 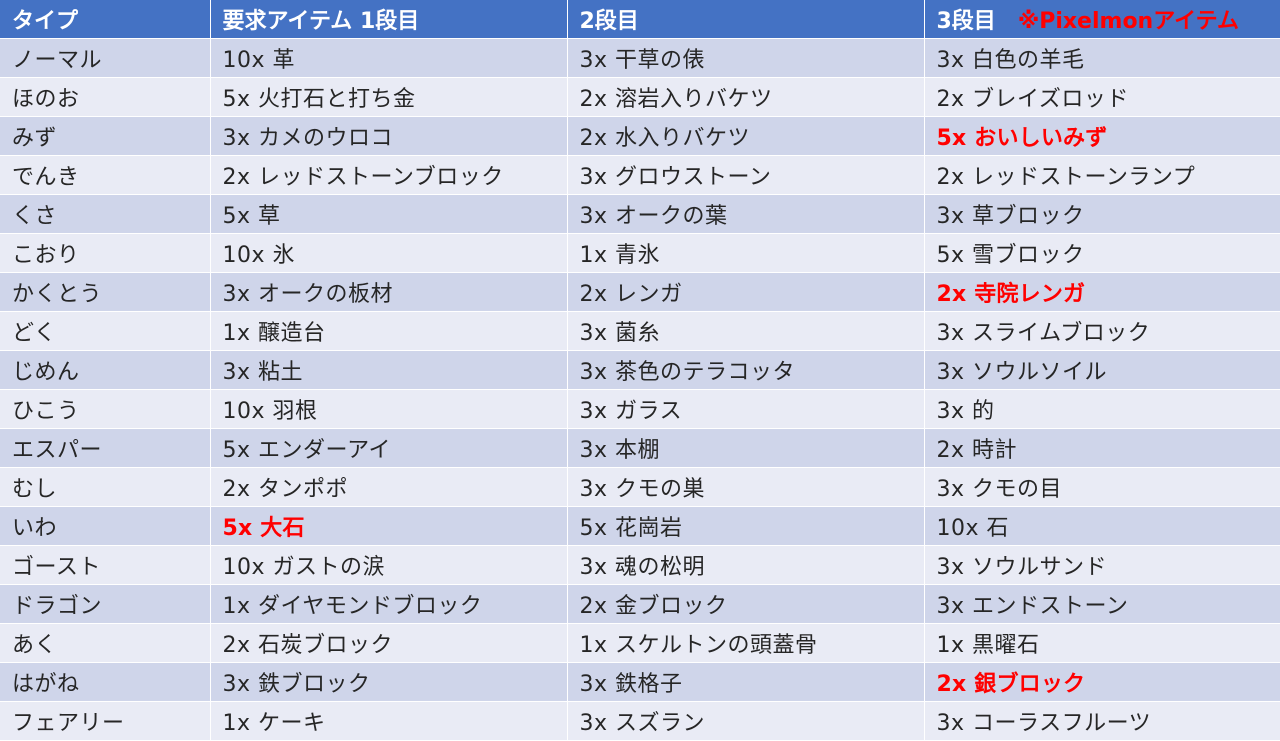 What do you see at coordinates (389, 448) in the screenshot?
I see `tier1-cell: 5x エンダーアイ` at bounding box center [389, 448].